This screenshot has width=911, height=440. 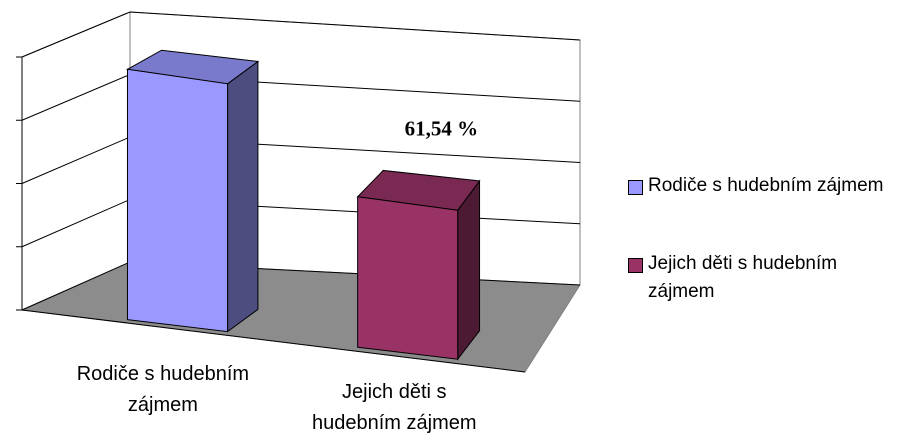 What do you see at coordinates (766, 185) in the screenshot?
I see `legend-label: Rodiče s hudebním zájmem` at bounding box center [766, 185].